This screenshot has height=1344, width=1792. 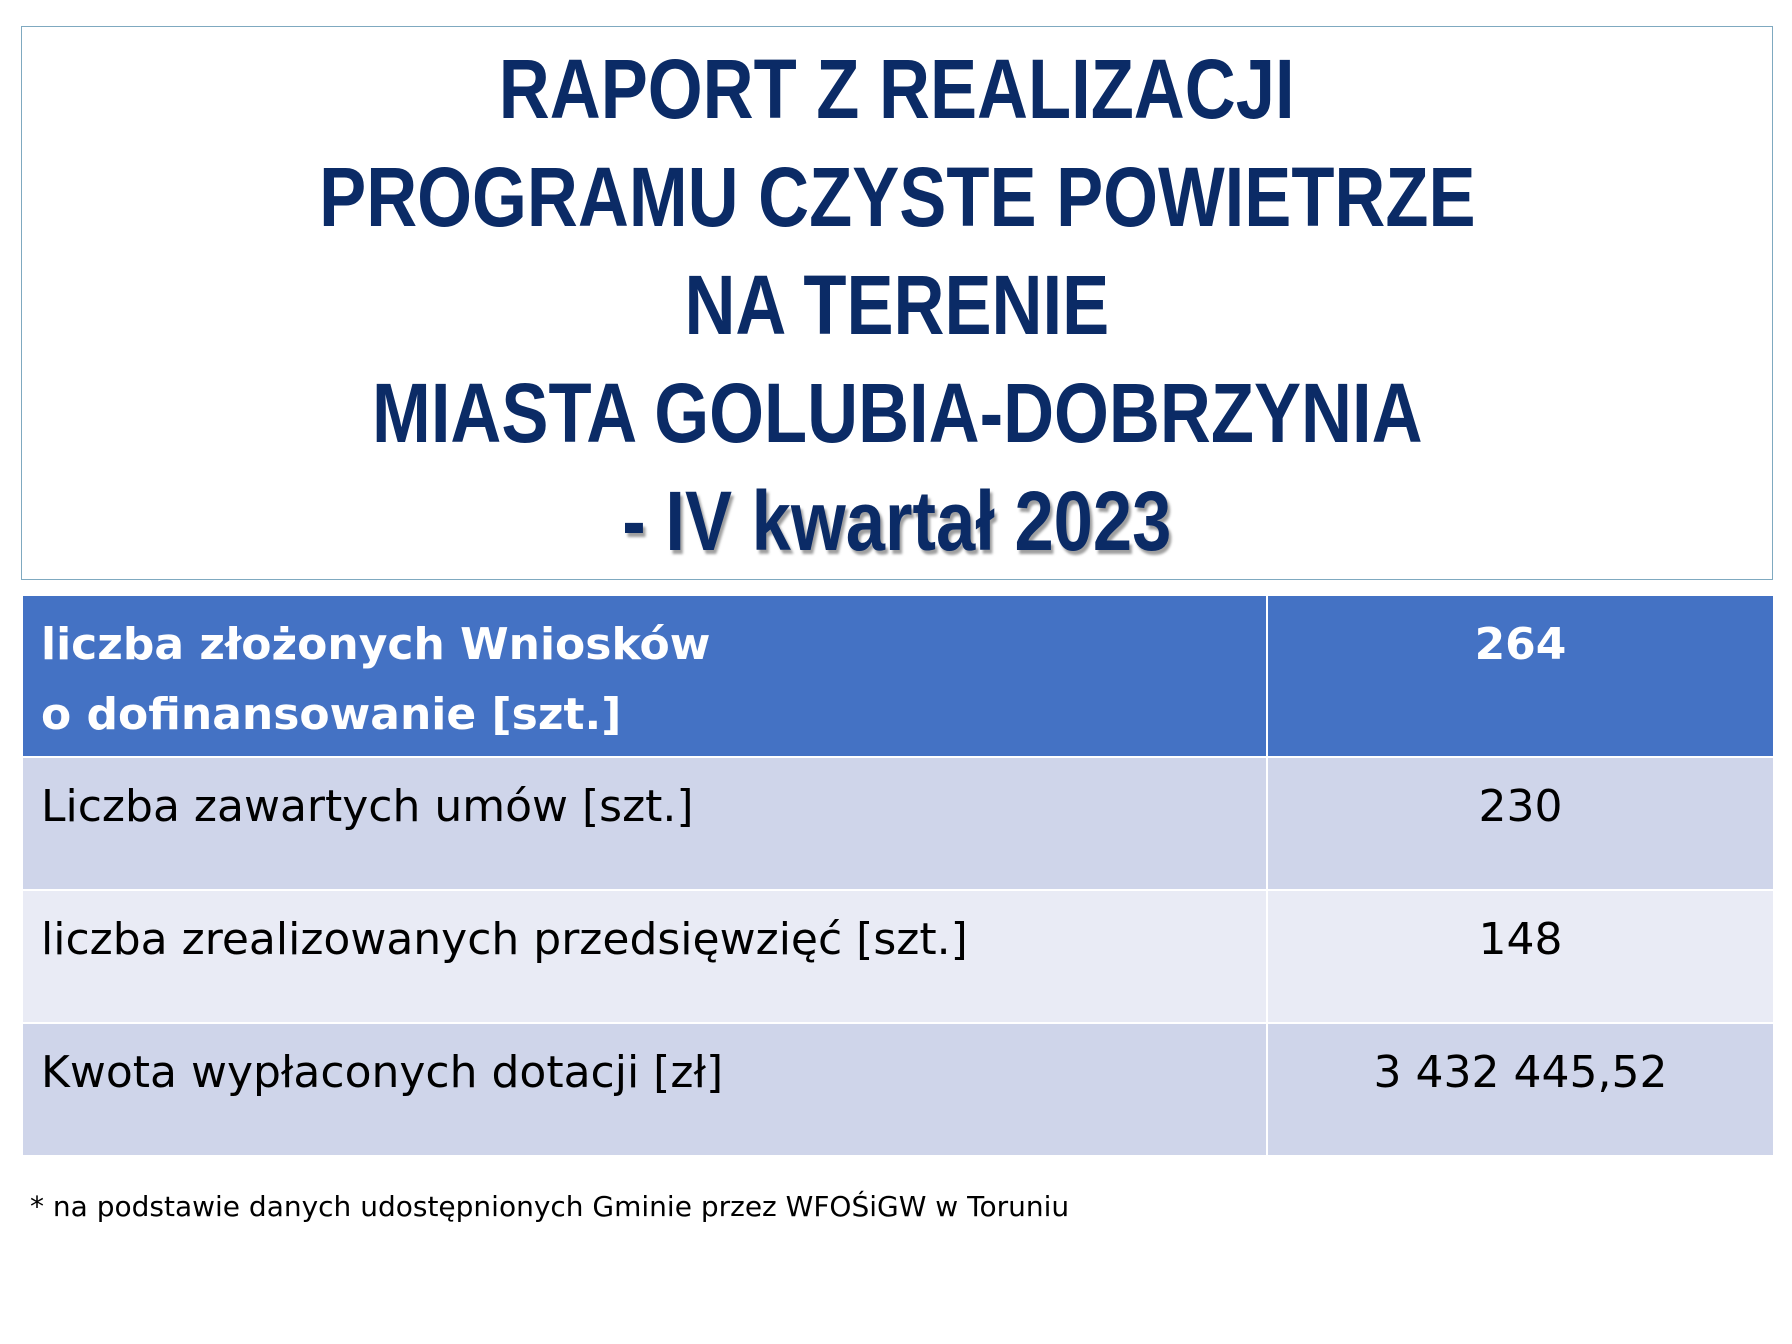 What do you see at coordinates (897, 521) in the screenshot?
I see `title-line-5: - IV kwartał 2023` at bounding box center [897, 521].